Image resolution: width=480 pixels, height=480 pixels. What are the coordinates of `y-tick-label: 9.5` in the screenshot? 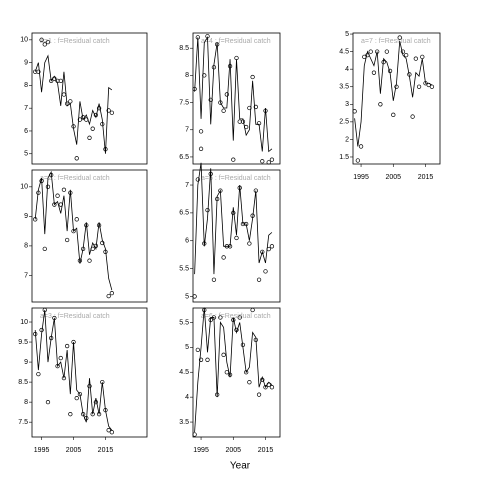 It's located at (23, 342).